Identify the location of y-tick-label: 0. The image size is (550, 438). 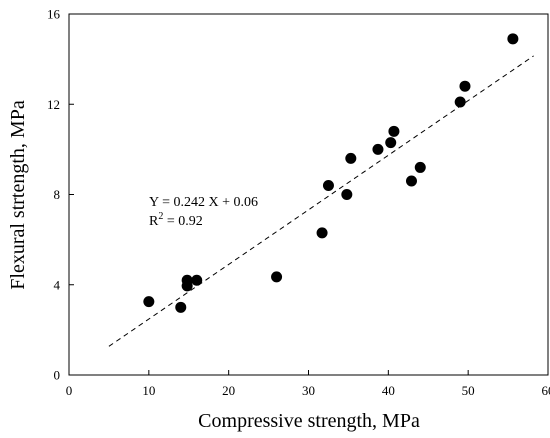
(57, 375).